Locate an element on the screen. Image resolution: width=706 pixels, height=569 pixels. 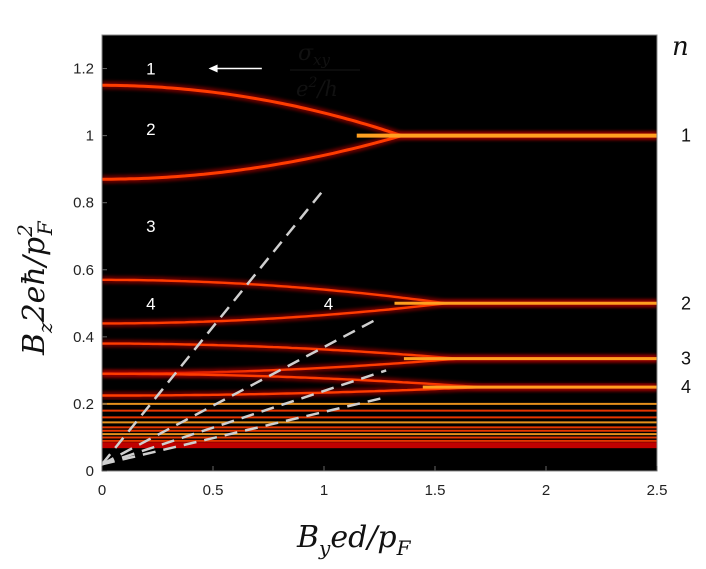
sigma-label: σxy e2/h is located at coordinates (325, 71).